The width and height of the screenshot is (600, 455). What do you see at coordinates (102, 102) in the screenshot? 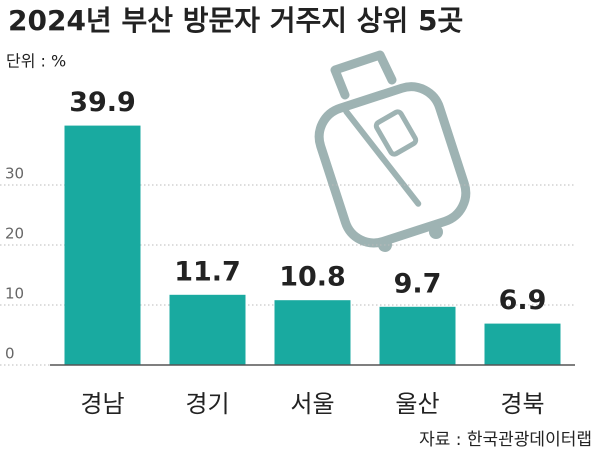
I see `data-label: 39.9` at bounding box center [102, 102].